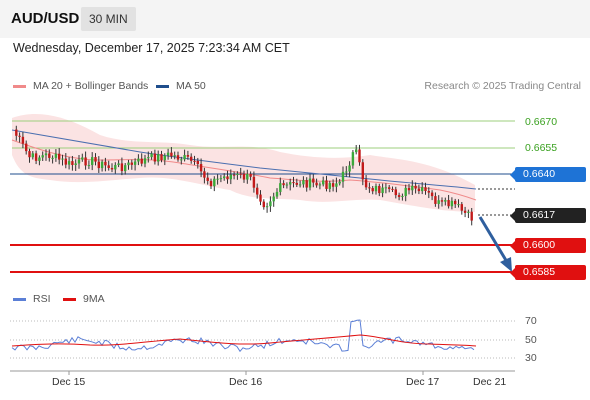 This screenshot has width=590, height=400. I want to click on current-price-tag: 0.6617, so click(548, 215).